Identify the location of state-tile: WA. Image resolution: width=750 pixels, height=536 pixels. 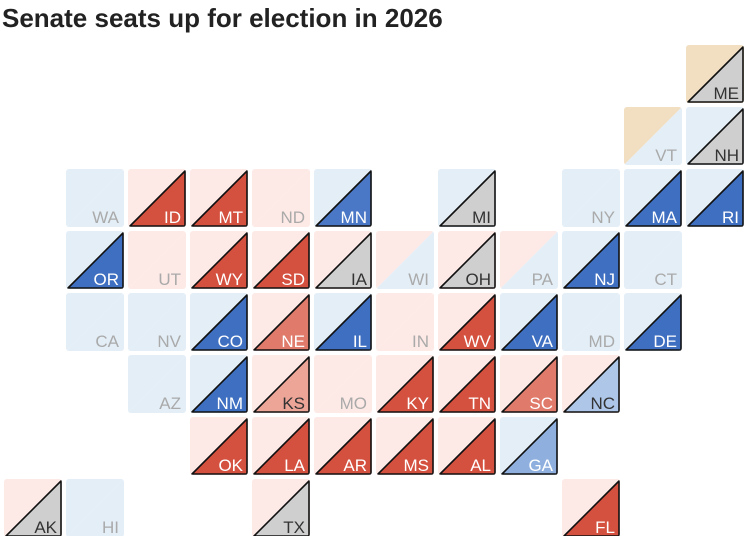
(95, 198).